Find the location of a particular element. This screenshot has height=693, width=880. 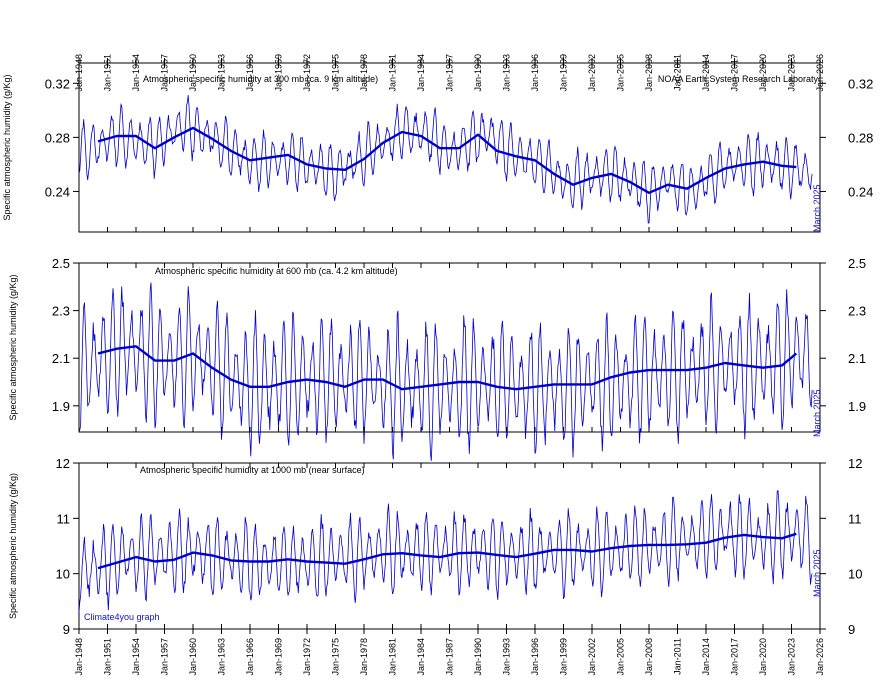

y-tick-label-right: 2.1 is located at coordinates (857, 358).